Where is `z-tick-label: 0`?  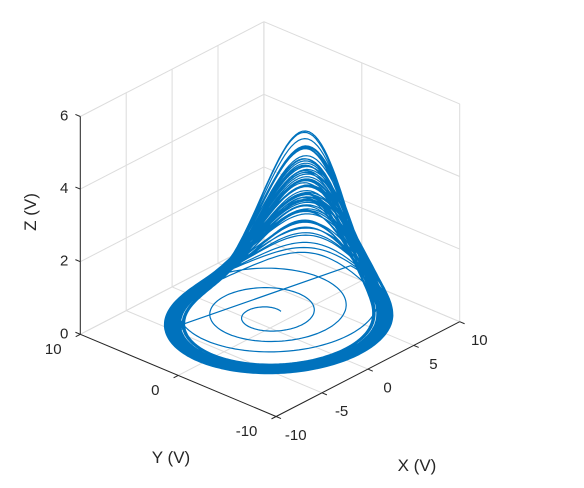
z-tick-label: 0 is located at coordinates (64, 333).